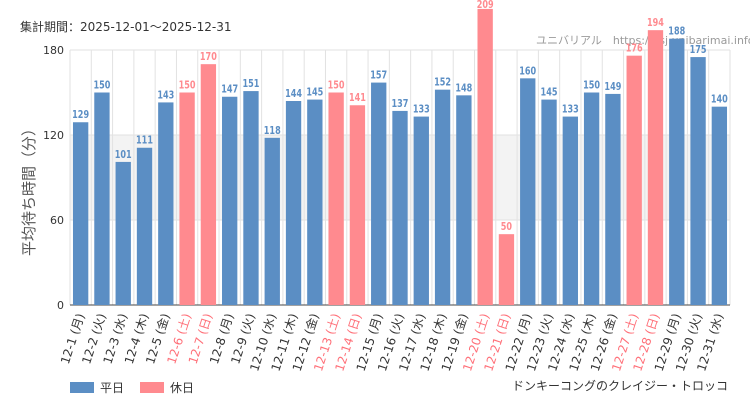  Describe the element at coordinates (463, 89) in the screenshot. I see `data-label: 148` at that location.